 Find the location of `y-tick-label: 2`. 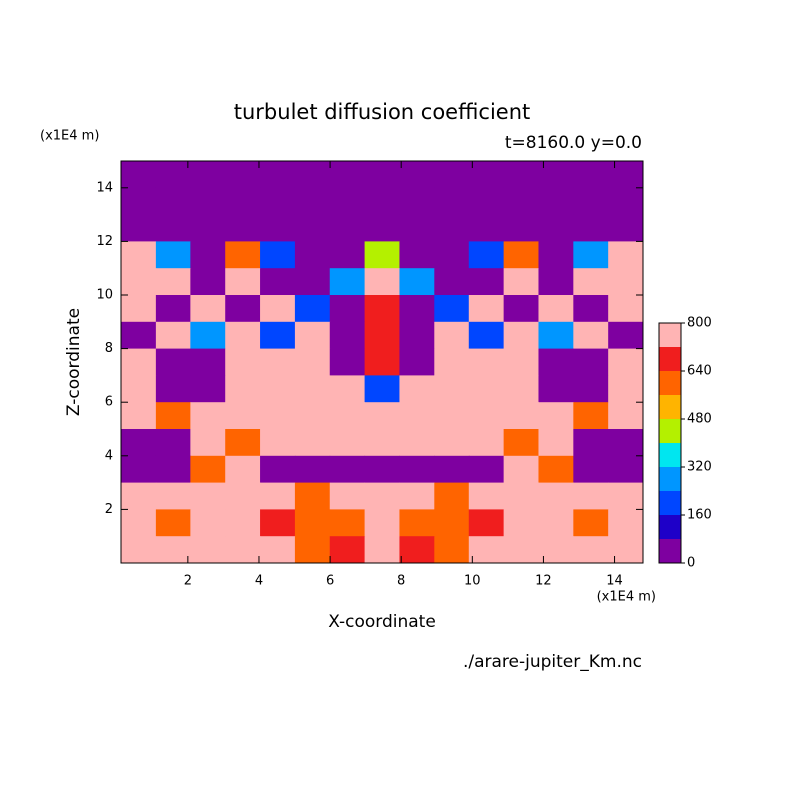

y-tick-label: 2 is located at coordinates (109, 509).